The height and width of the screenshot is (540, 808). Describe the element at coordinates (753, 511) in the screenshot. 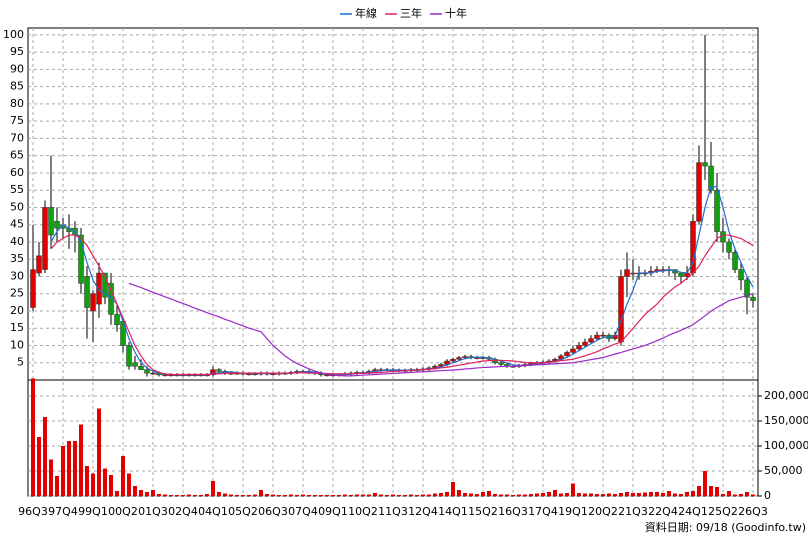

I see `x-tick-label: 26Q3` at that location.